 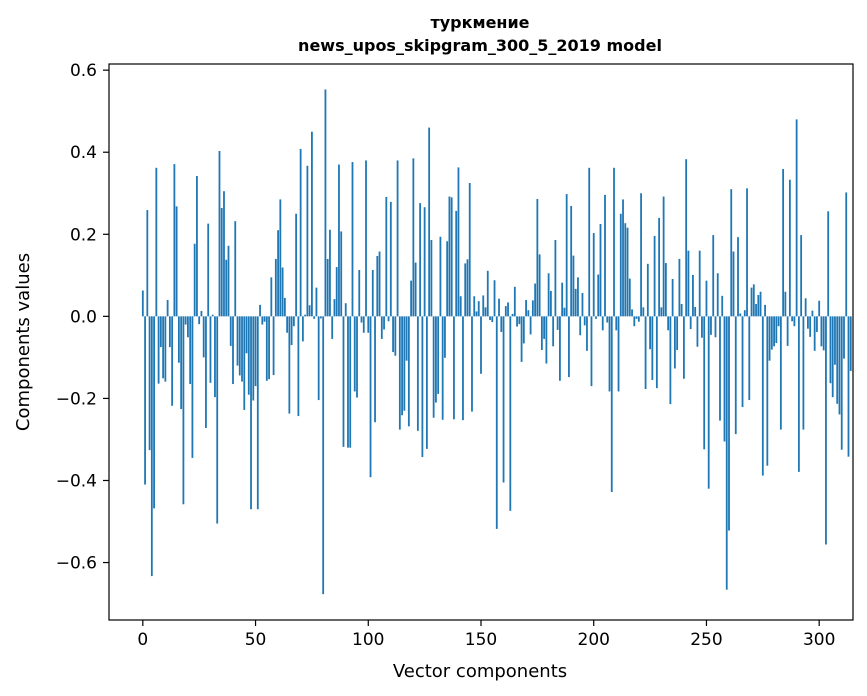 I want to click on x-tick-label: 250, so click(x=706, y=640).